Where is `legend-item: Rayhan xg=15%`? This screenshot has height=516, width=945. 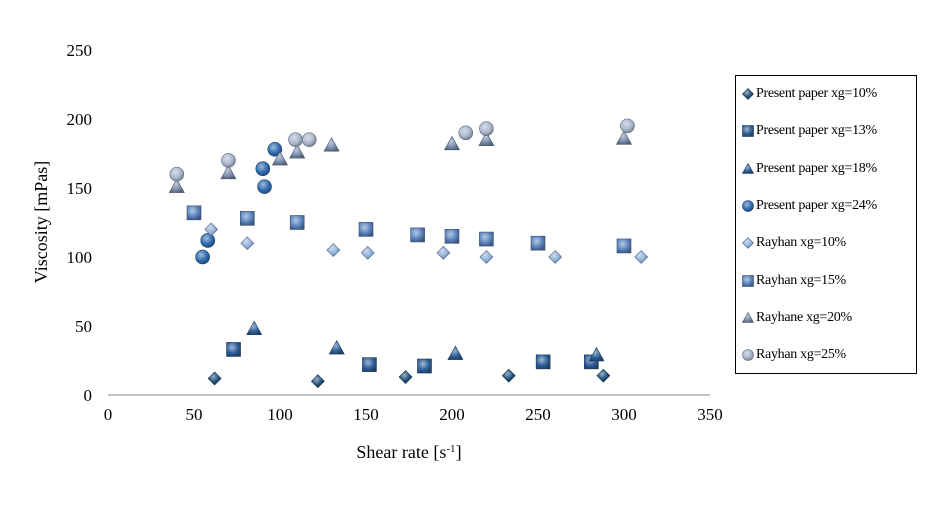
legend-item: Rayhan xg=15% is located at coordinates (794, 281).